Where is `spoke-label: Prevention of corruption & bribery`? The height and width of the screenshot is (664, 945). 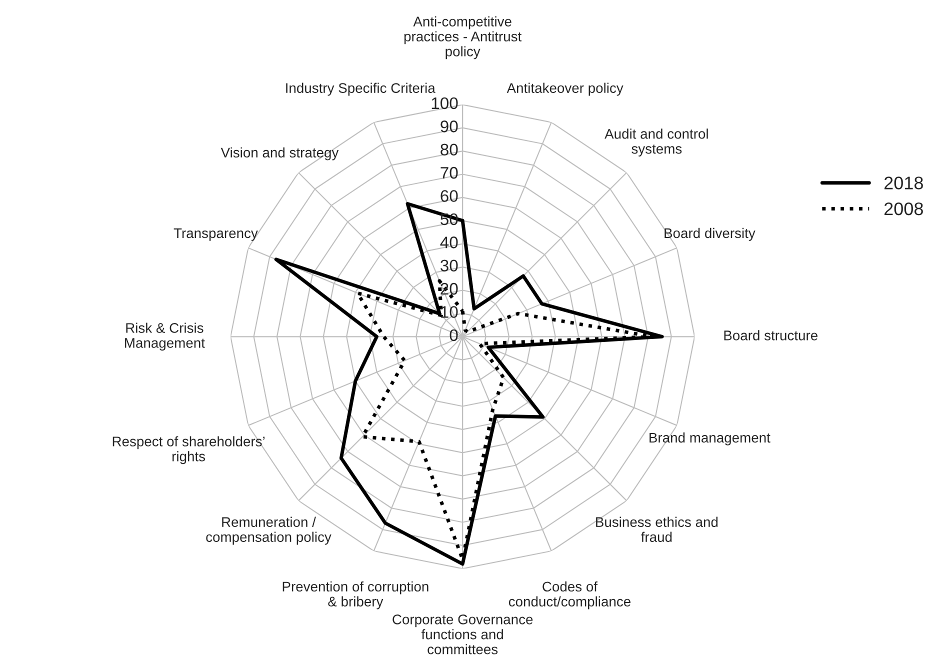 spoke-label: Prevention of corruption & bribery is located at coordinates (355, 595).